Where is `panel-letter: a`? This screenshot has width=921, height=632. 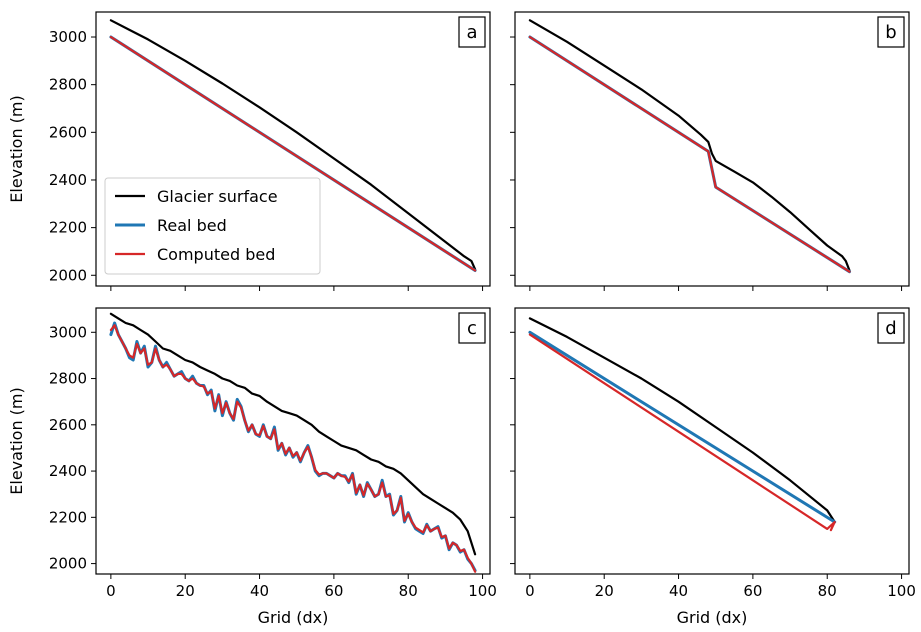 panel-letter: a is located at coordinates (471, 32).